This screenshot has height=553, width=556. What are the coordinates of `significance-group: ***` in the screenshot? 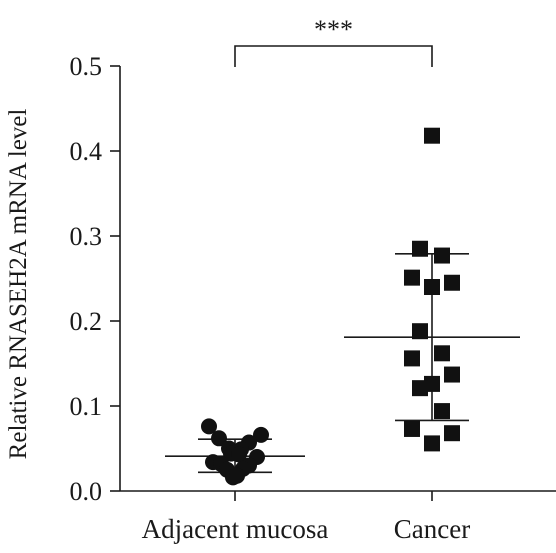 It's located at (333, 41).